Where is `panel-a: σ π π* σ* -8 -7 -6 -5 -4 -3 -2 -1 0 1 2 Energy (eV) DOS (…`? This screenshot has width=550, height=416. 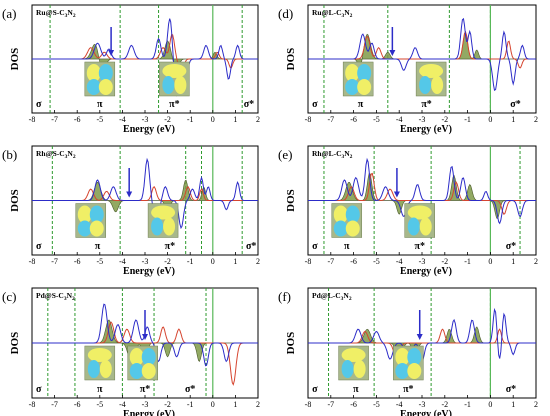
panel-a: σ π π* σ* -8 -7 -6 -5 -4 -3 -2 -1 0 1 2 Energy (eV) DOS (… is located at coordinates (131, 69).